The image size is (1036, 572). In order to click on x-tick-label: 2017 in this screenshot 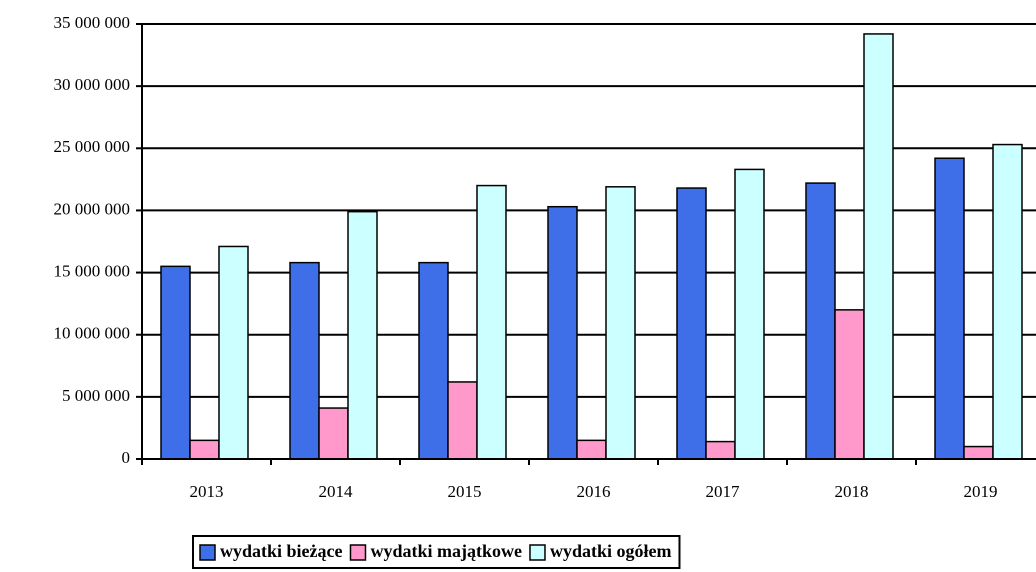, I will do `click(723, 491)`.